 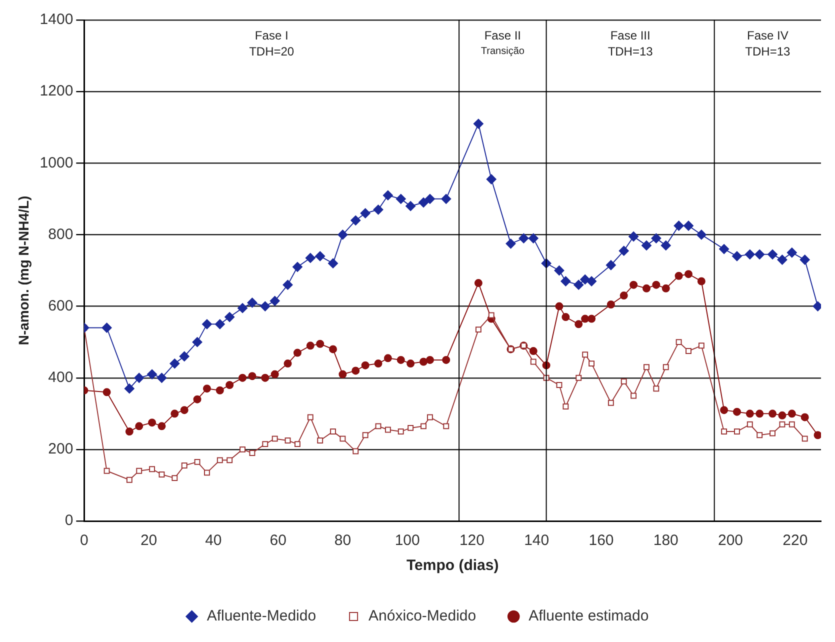 I want to click on annotation: Fase II Transição, so click(x=502, y=42).